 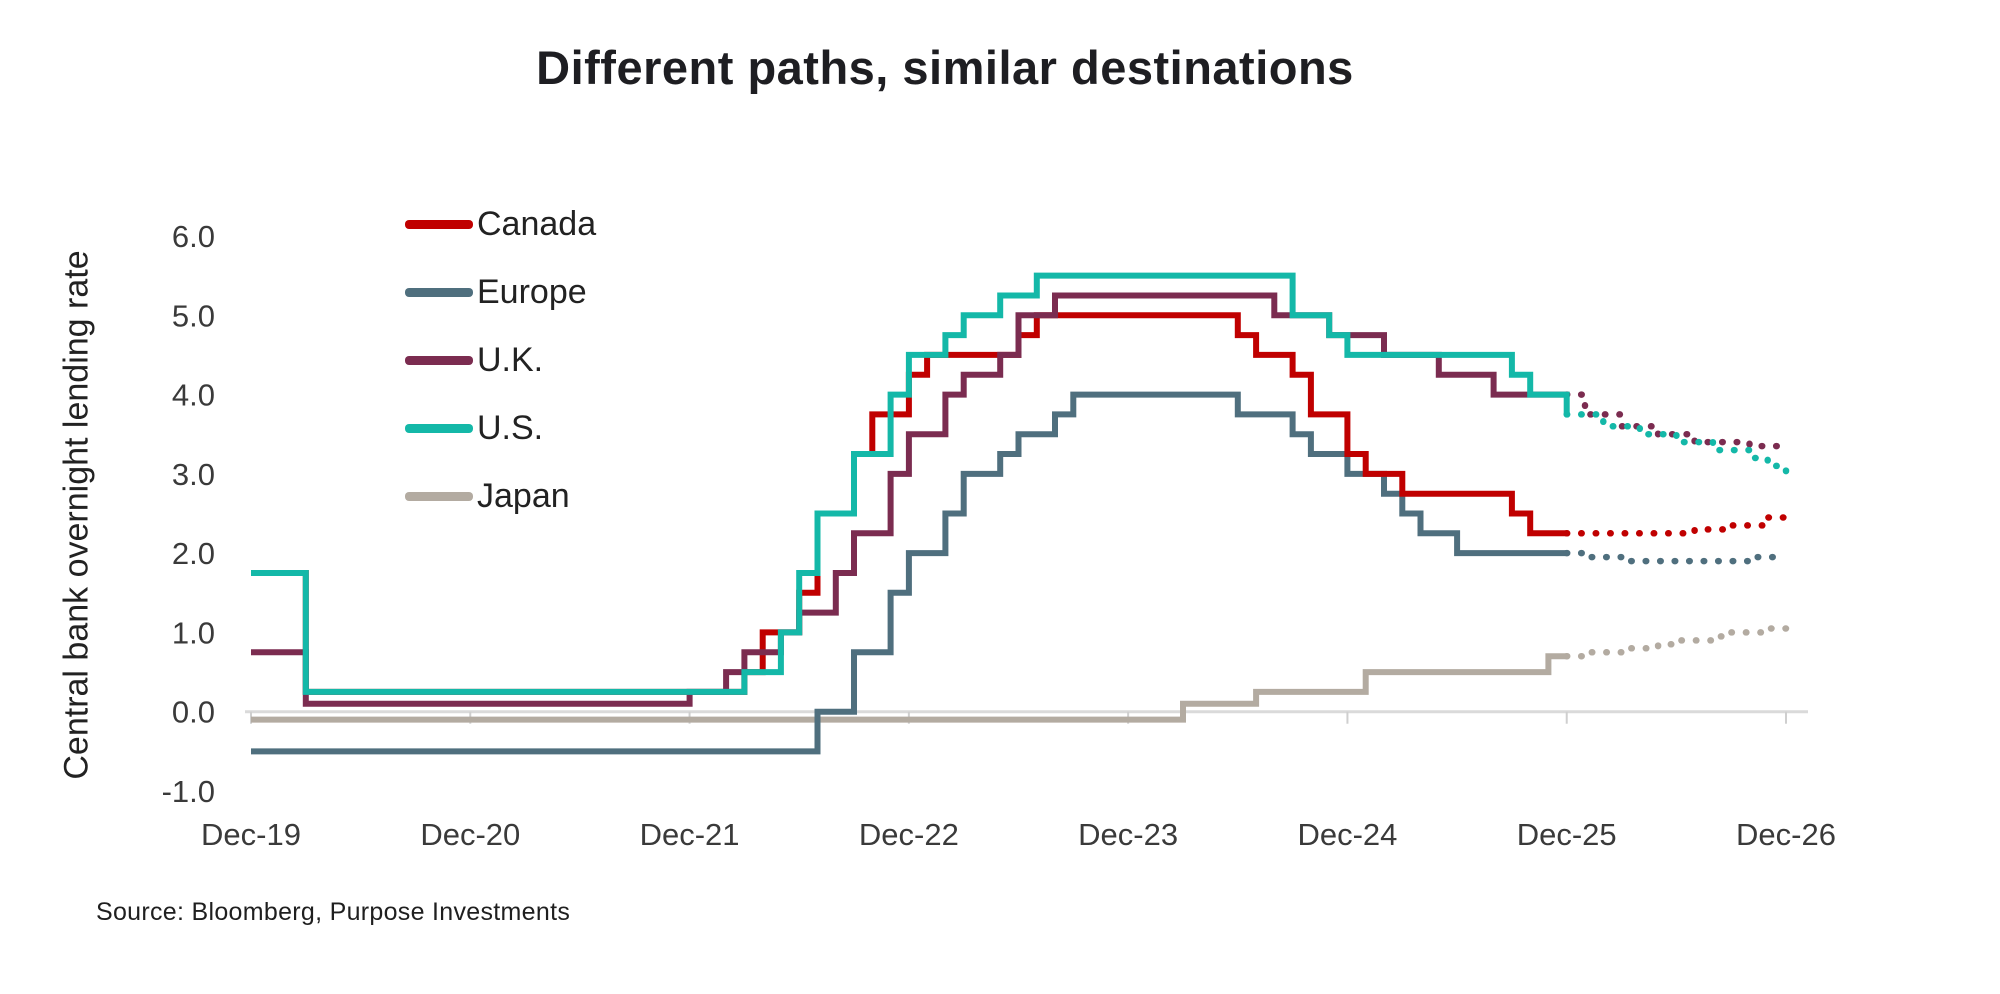 What do you see at coordinates (510, 359) in the screenshot?
I see `legend-label-uk: U.K.` at bounding box center [510, 359].